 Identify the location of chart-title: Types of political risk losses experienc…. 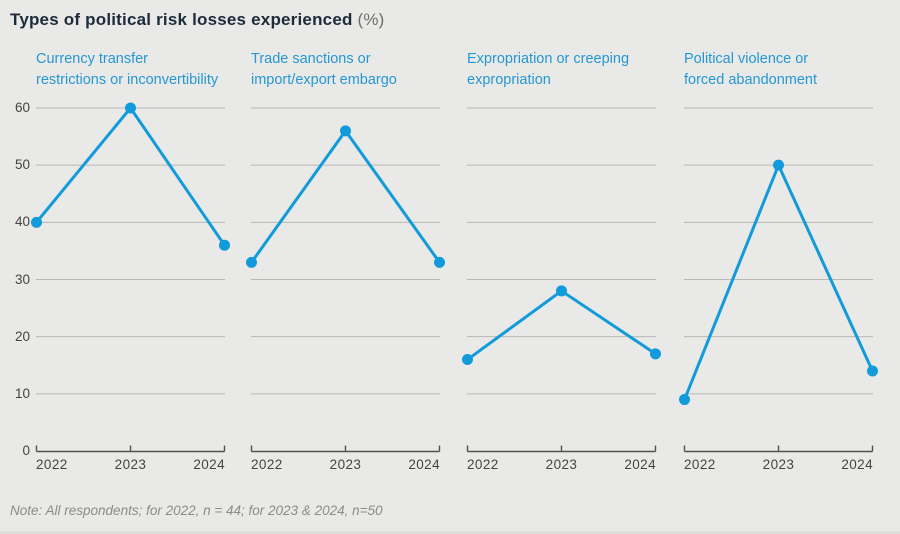
(197, 20).